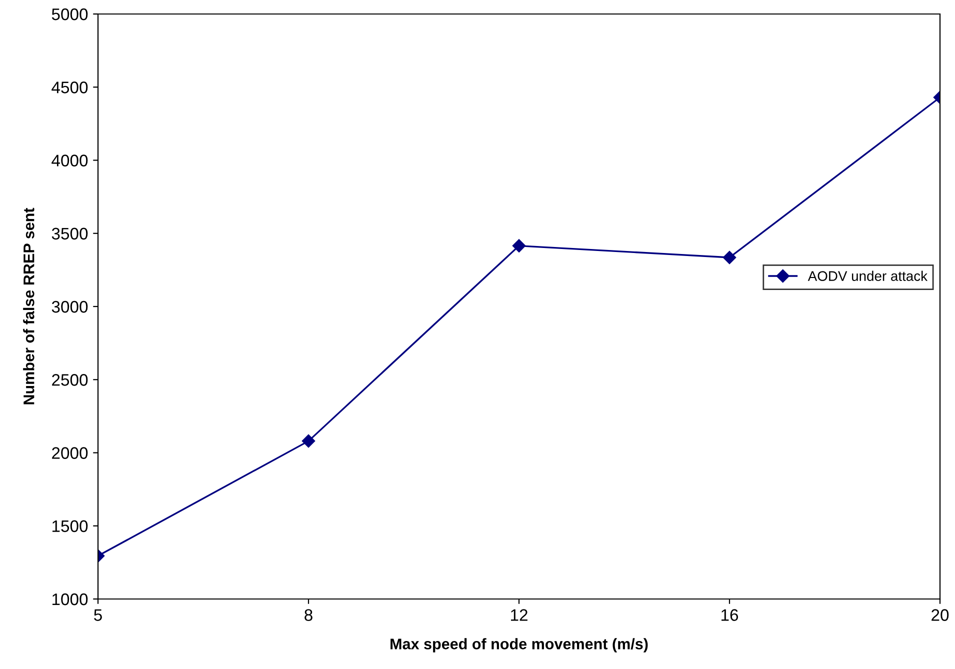 The height and width of the screenshot is (669, 955). I want to click on y-tick-label: 2000, so click(70, 453).